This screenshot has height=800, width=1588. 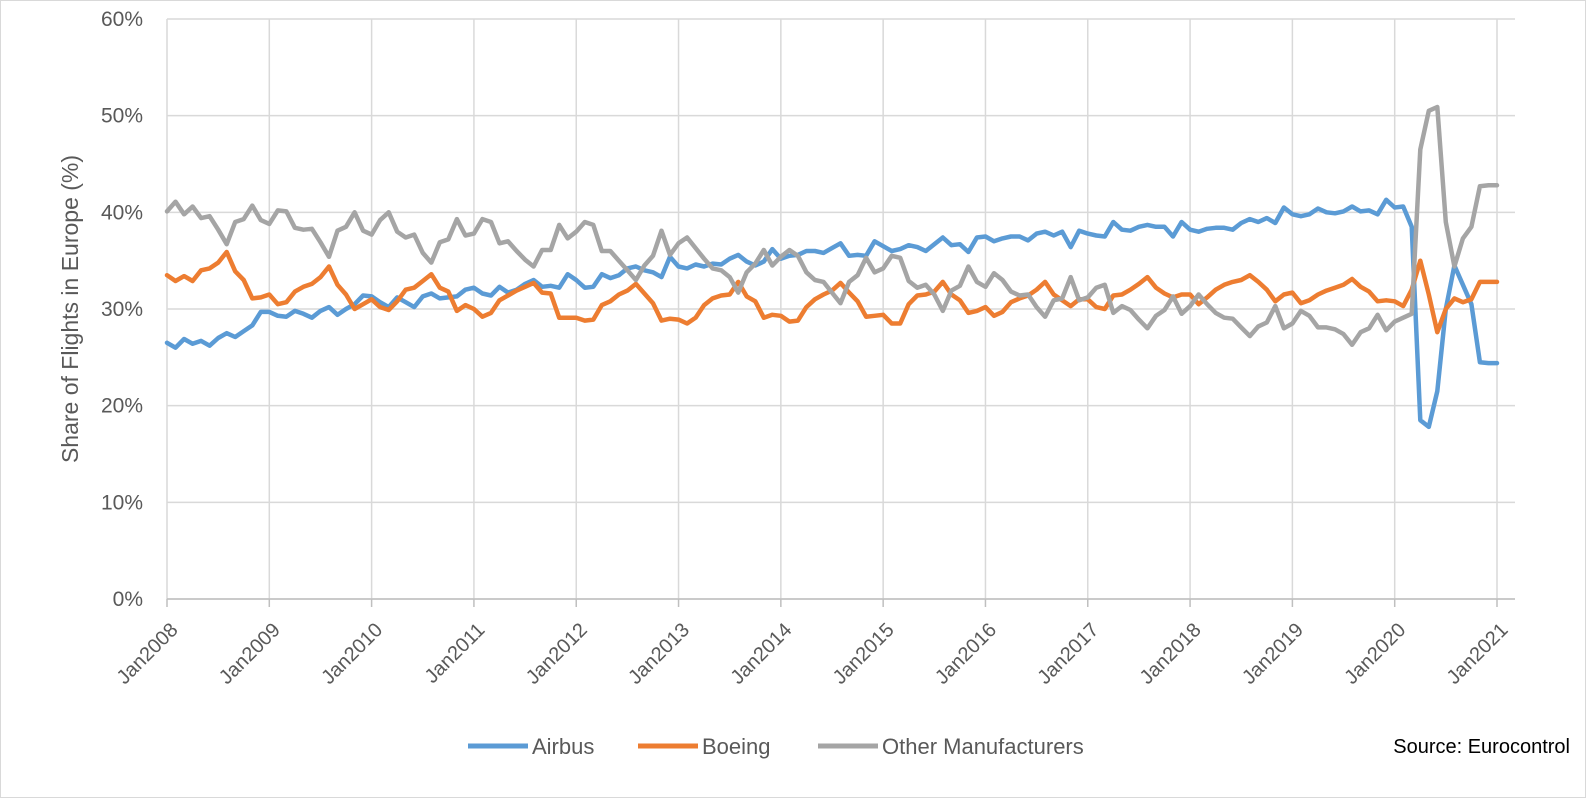 I want to click on x-tick-label: Jan2011, so click(x=455, y=653).